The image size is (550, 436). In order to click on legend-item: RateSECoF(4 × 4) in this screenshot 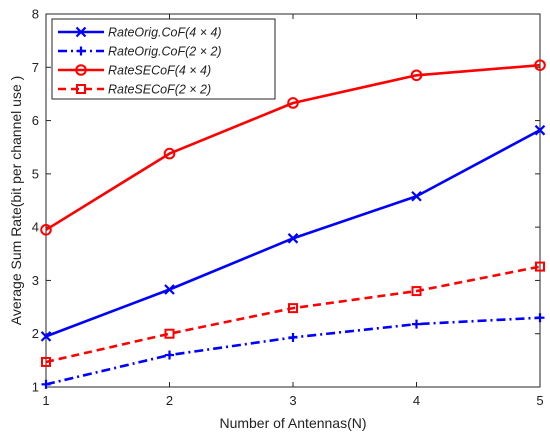, I will do `click(134, 71)`.